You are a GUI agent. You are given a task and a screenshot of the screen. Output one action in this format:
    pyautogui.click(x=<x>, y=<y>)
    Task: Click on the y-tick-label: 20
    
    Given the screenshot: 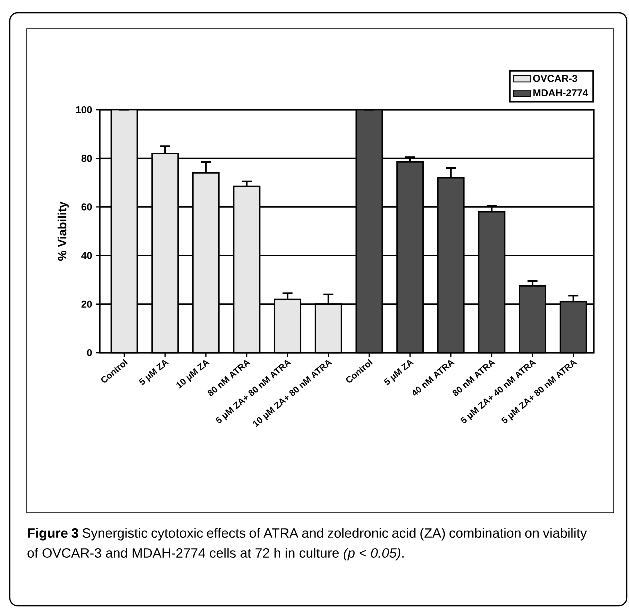 What is the action you would take?
    pyautogui.click(x=87, y=304)
    